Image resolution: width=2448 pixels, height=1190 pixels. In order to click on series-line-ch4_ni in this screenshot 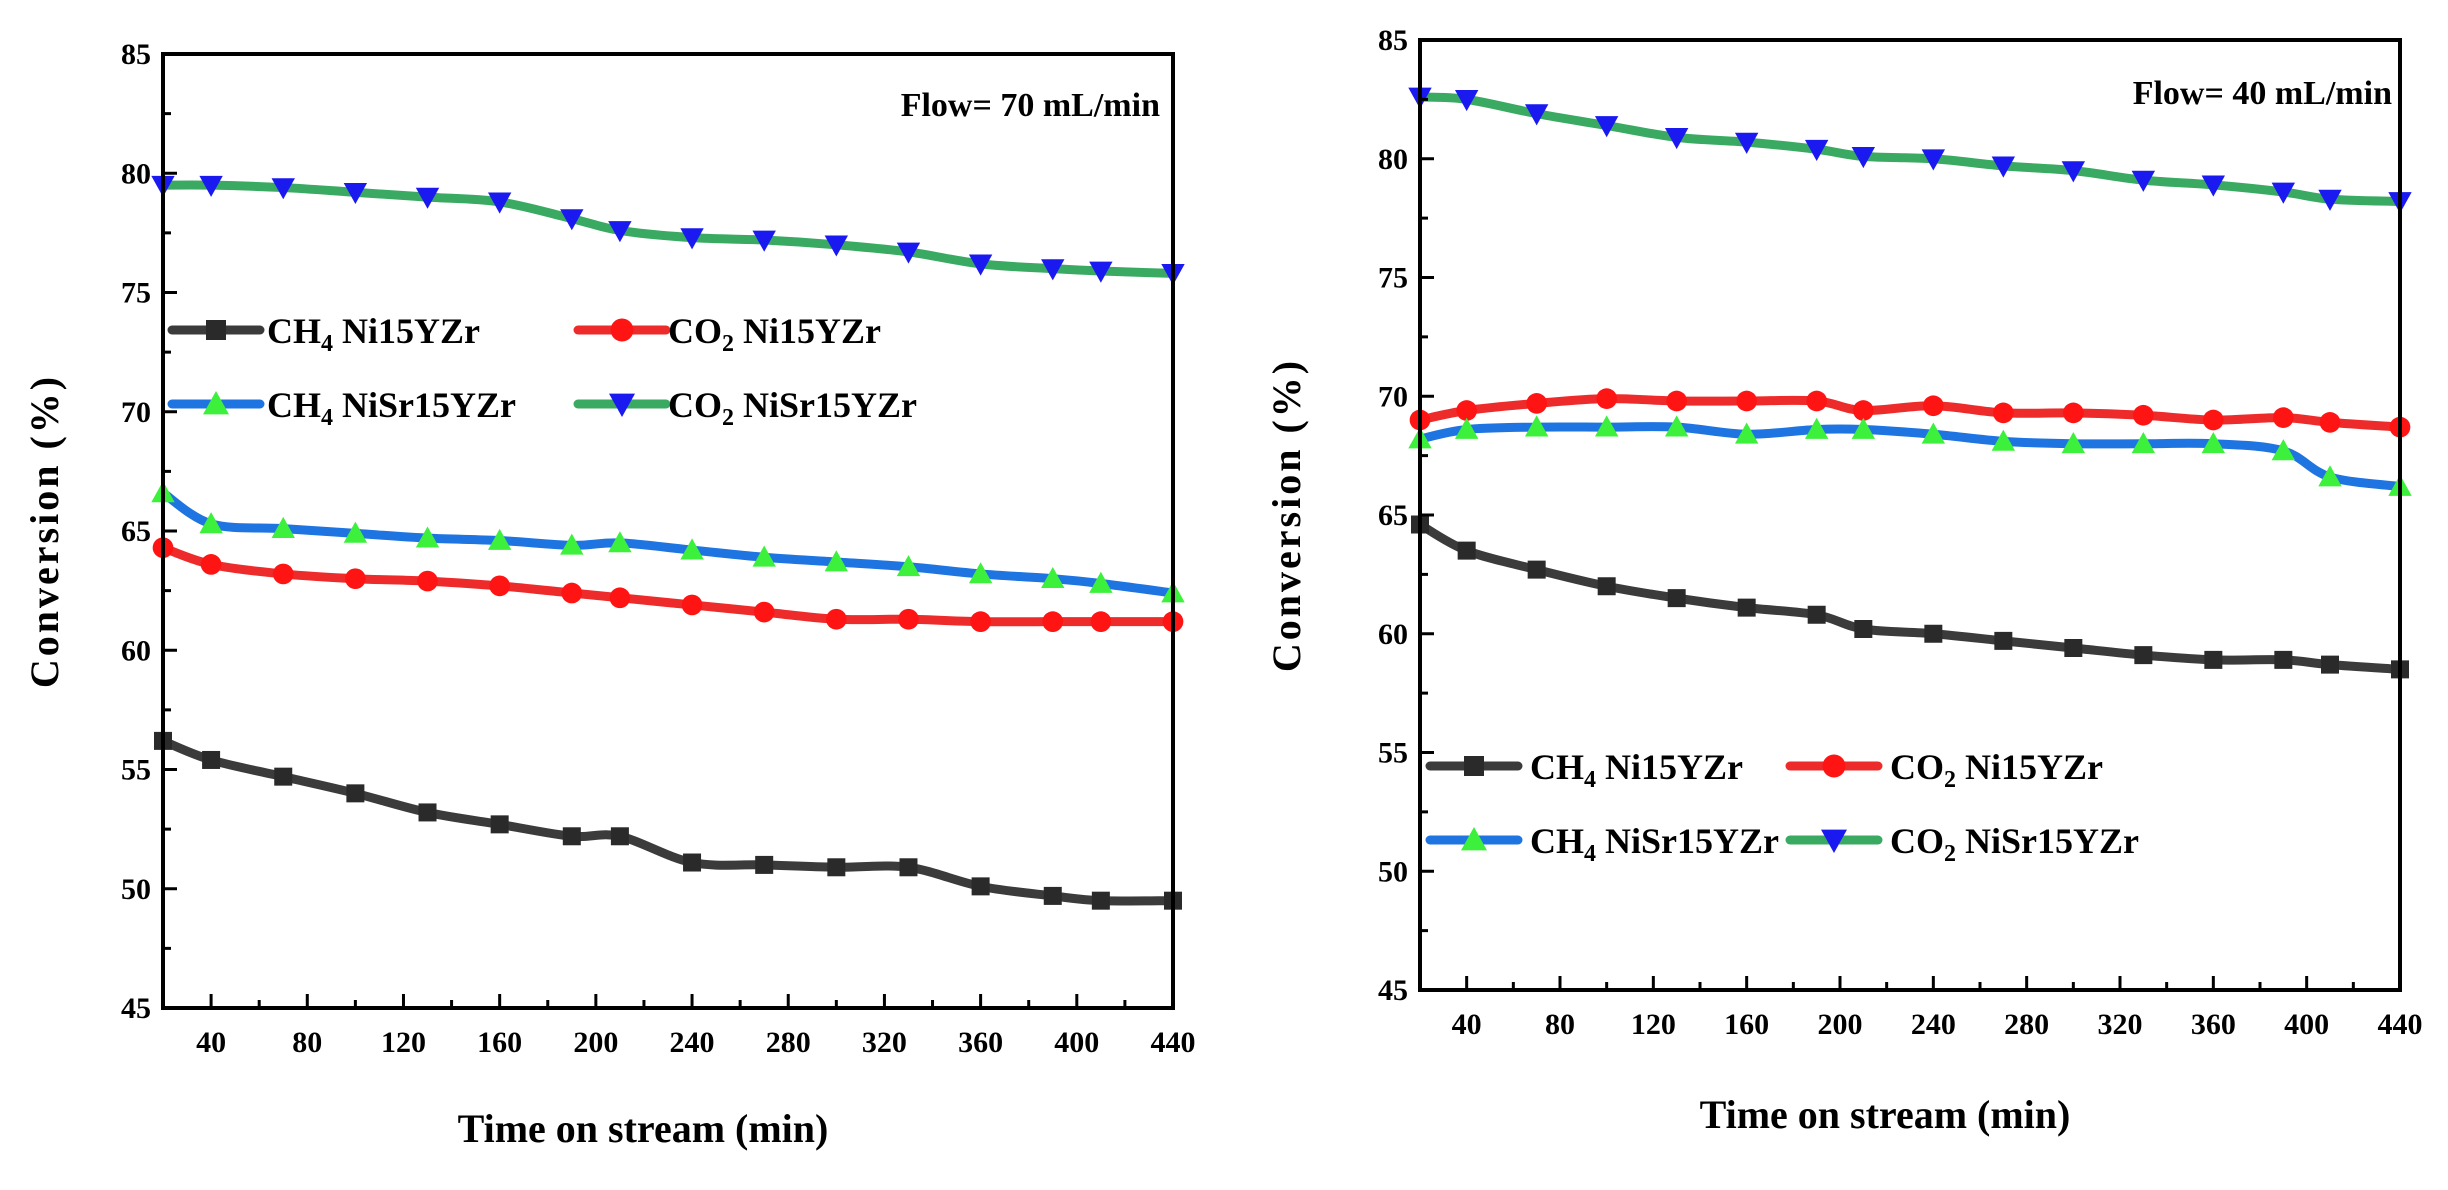, I will do `click(1910, 597)`.